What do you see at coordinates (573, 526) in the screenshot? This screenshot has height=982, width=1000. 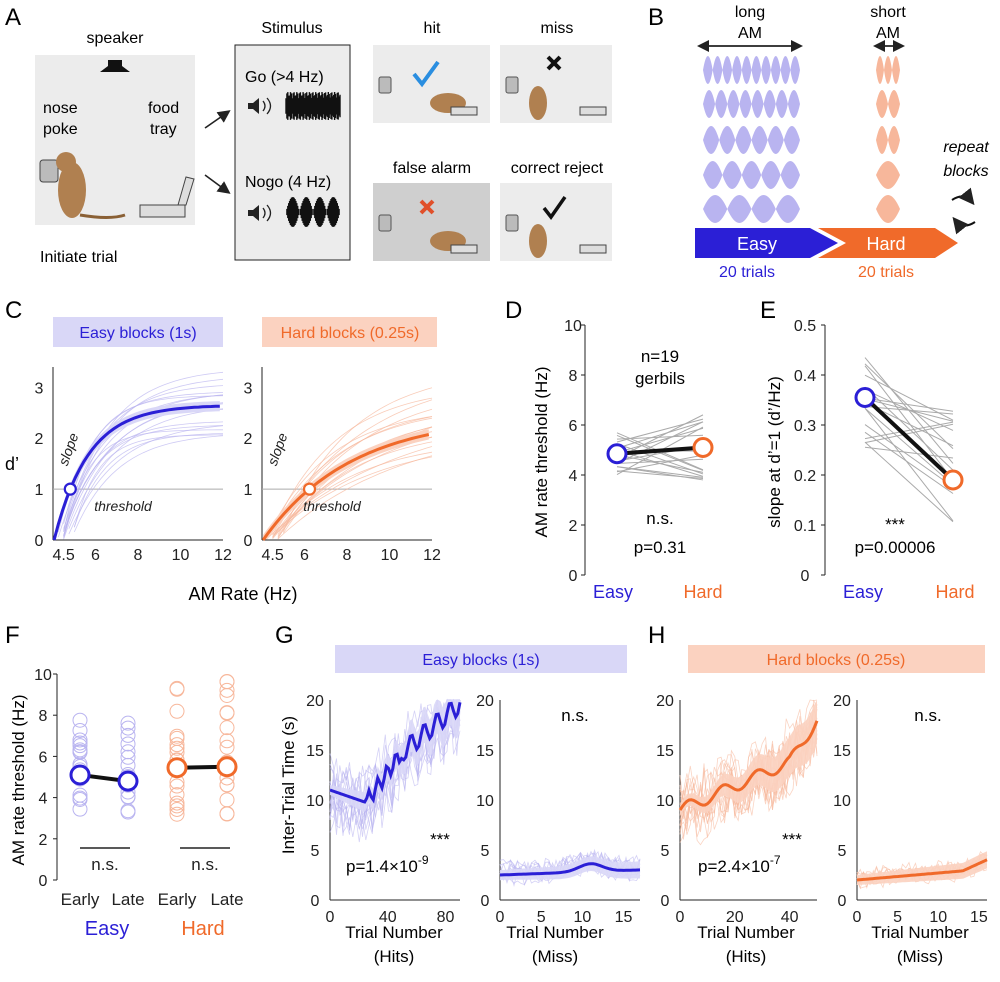 I see `y-tick-label: 2` at bounding box center [573, 526].